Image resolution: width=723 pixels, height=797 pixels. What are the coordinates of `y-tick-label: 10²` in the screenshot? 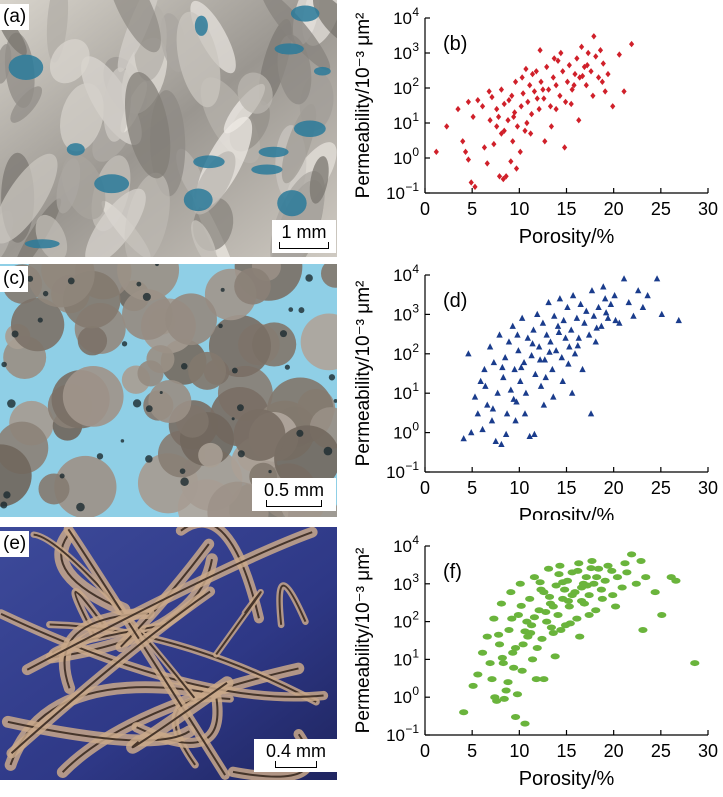 It's located at (406, 620).